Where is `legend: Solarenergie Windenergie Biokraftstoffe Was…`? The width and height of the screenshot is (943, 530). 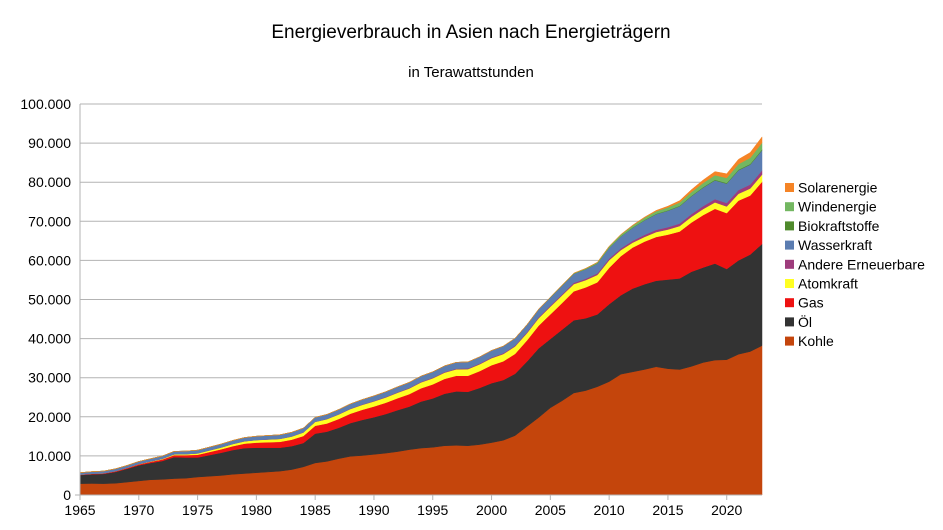 legend: Solarenergie Windenergie Biokraftstoffe Was… is located at coordinates (855, 264).